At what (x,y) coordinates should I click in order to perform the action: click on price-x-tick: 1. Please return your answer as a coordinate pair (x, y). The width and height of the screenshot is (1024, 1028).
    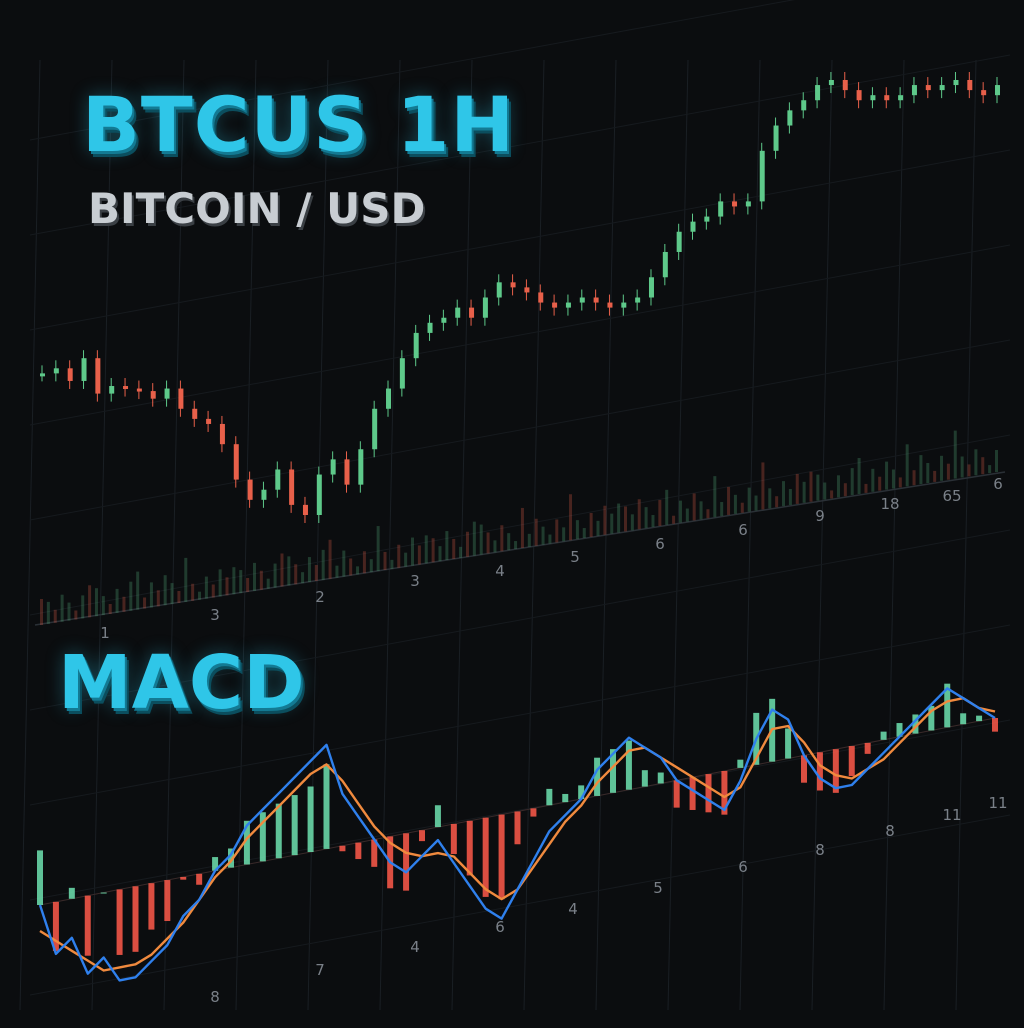
    Looking at the image, I should click on (105, 633).